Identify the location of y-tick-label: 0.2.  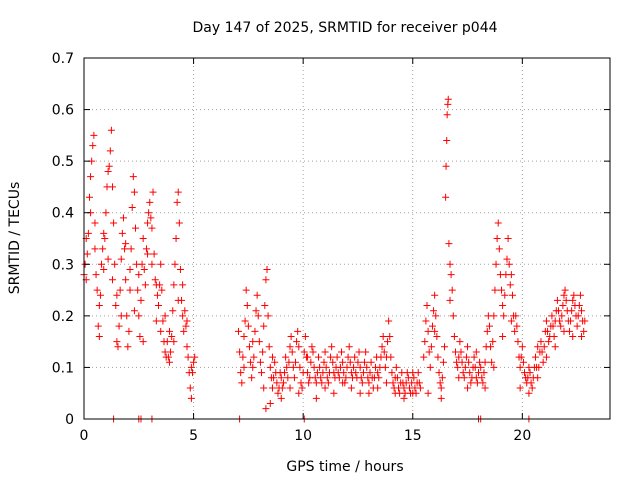
(63, 317).